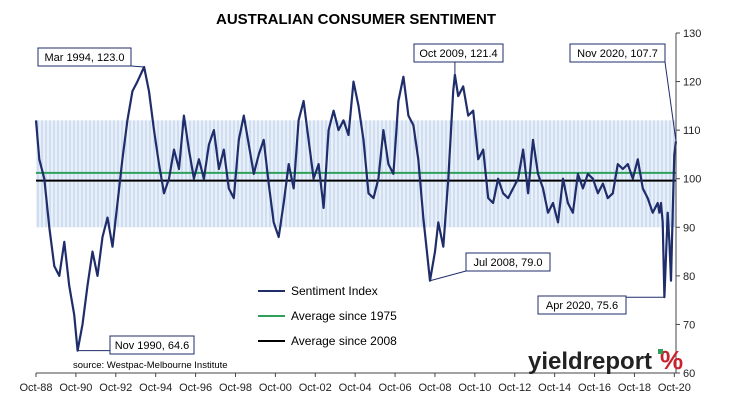  I want to click on callout-label: Oct 2009, 121.4, so click(458, 54).